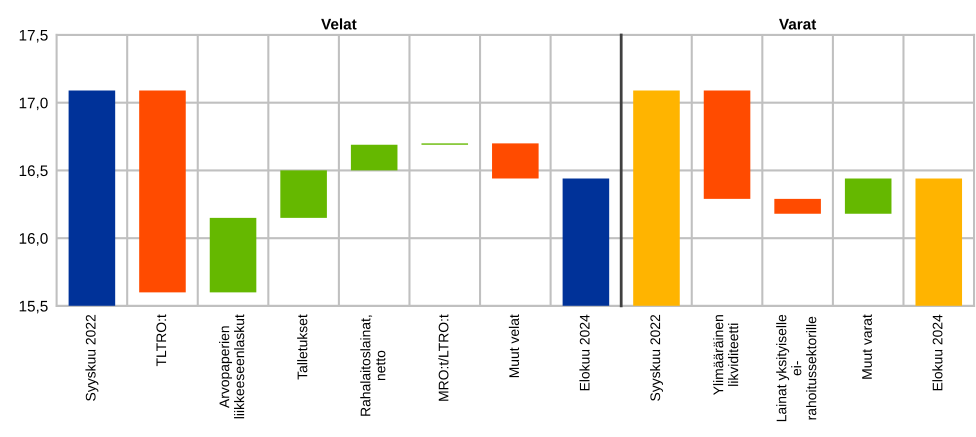  Describe the element at coordinates (373, 365) in the screenshot. I see `x-tick-label: Rahalaitoslainat, netto` at that location.